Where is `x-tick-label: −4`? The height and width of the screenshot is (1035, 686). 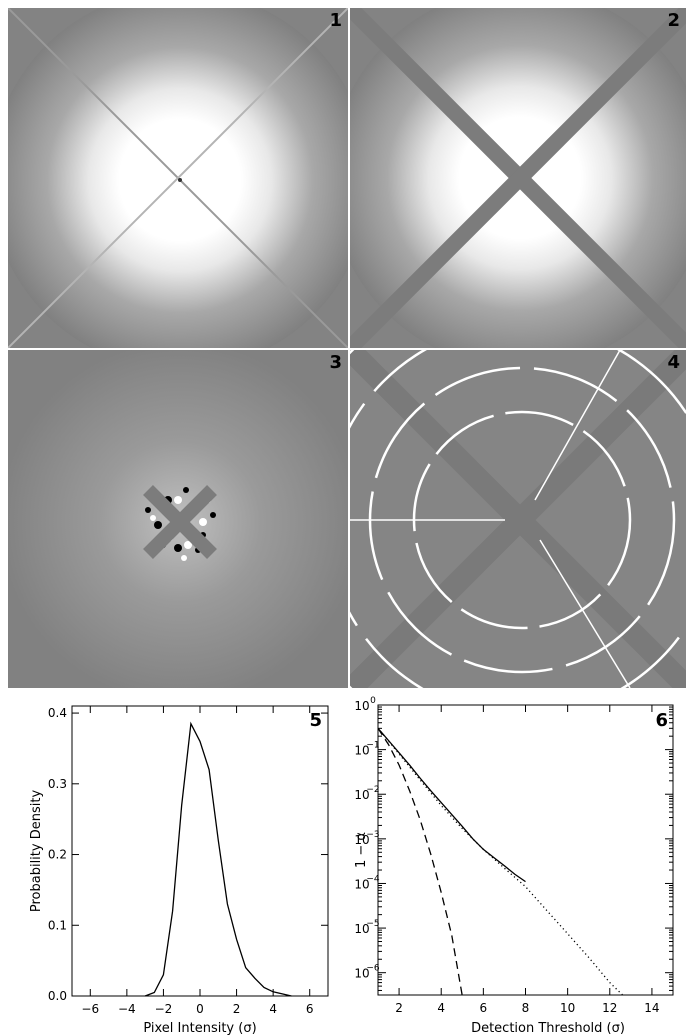 x-tick-label: −4 is located at coordinates (127, 1009).